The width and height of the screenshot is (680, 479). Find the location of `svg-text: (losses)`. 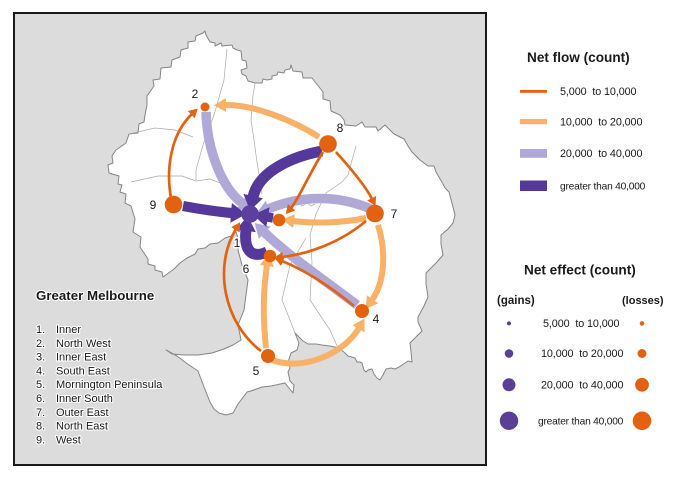

svg-text: (losses) is located at coordinates (643, 301).